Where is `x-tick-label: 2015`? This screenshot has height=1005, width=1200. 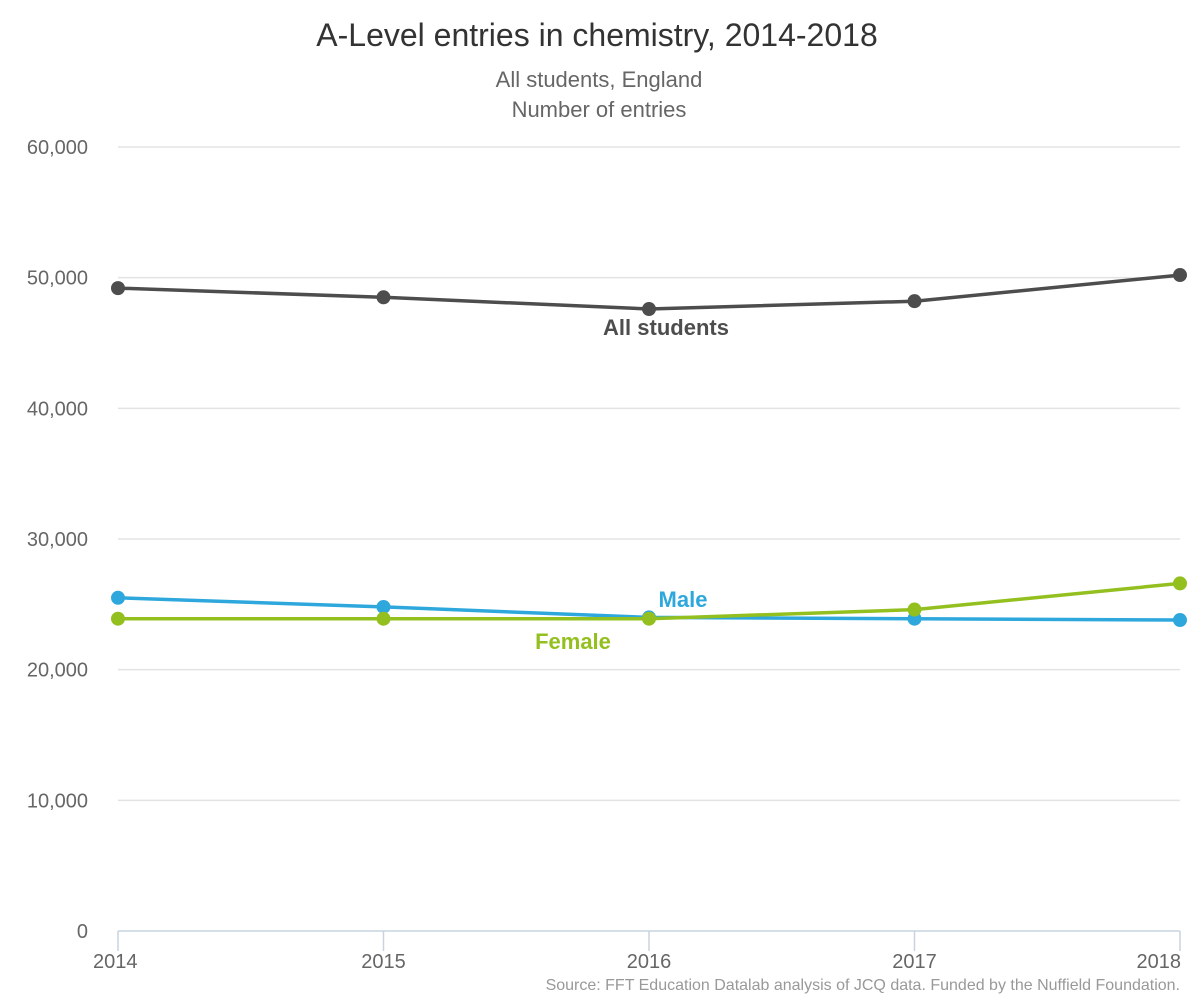 x-tick-label: 2015 is located at coordinates (383, 962).